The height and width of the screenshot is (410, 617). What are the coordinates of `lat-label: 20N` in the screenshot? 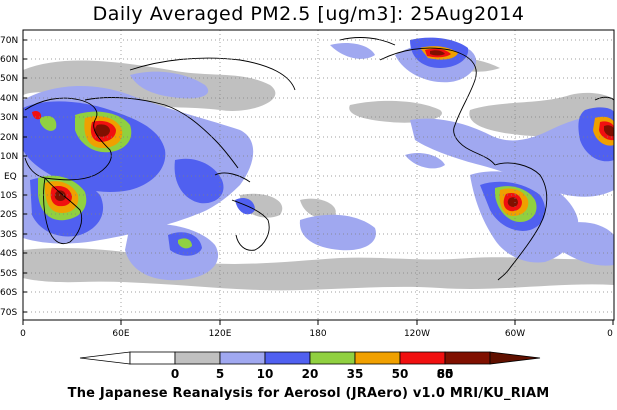 It's located at (9, 138).